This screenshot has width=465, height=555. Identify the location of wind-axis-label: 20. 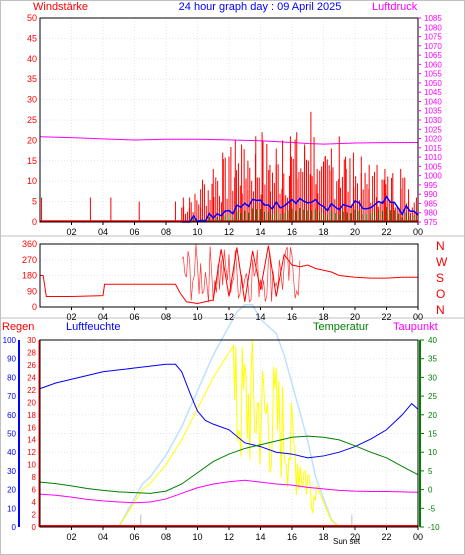
(32, 140).